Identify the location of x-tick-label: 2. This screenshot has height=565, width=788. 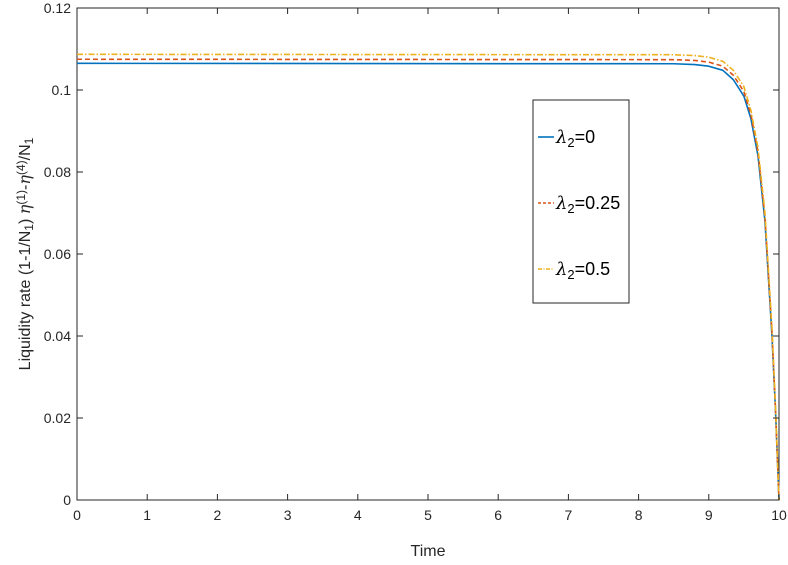
(218, 515).